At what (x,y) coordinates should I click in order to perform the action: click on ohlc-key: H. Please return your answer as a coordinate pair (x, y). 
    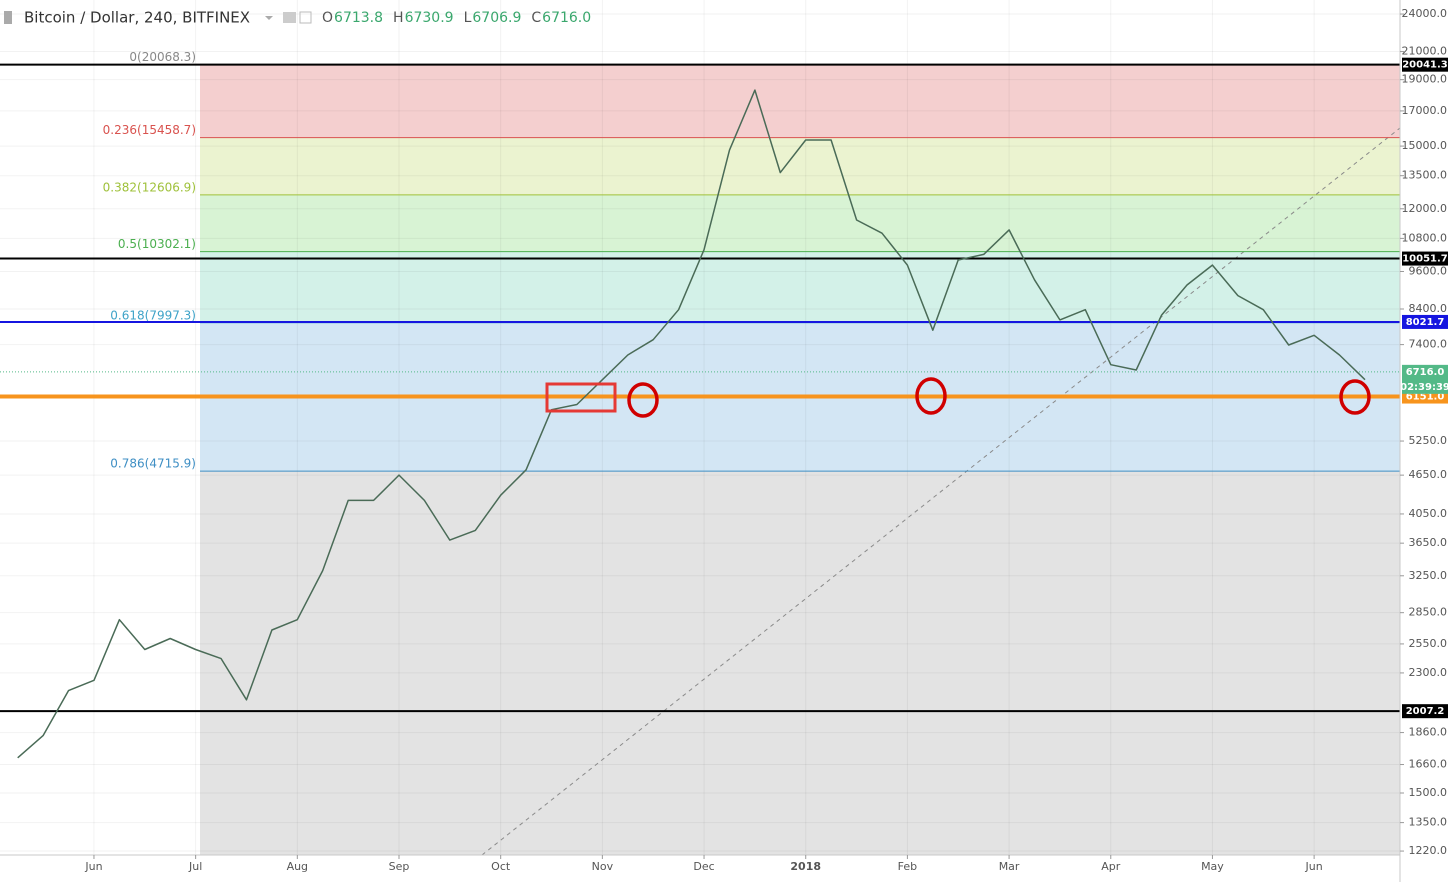
    Looking at the image, I should click on (398, 18).